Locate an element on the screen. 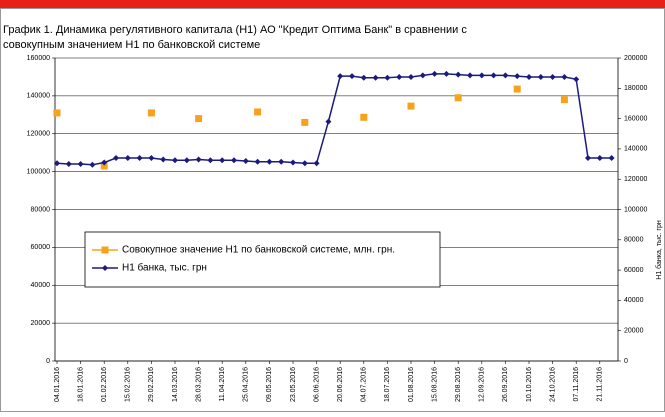 The height and width of the screenshot is (417, 665). x-tick-label: 20.06.2016 is located at coordinates (340, 384).